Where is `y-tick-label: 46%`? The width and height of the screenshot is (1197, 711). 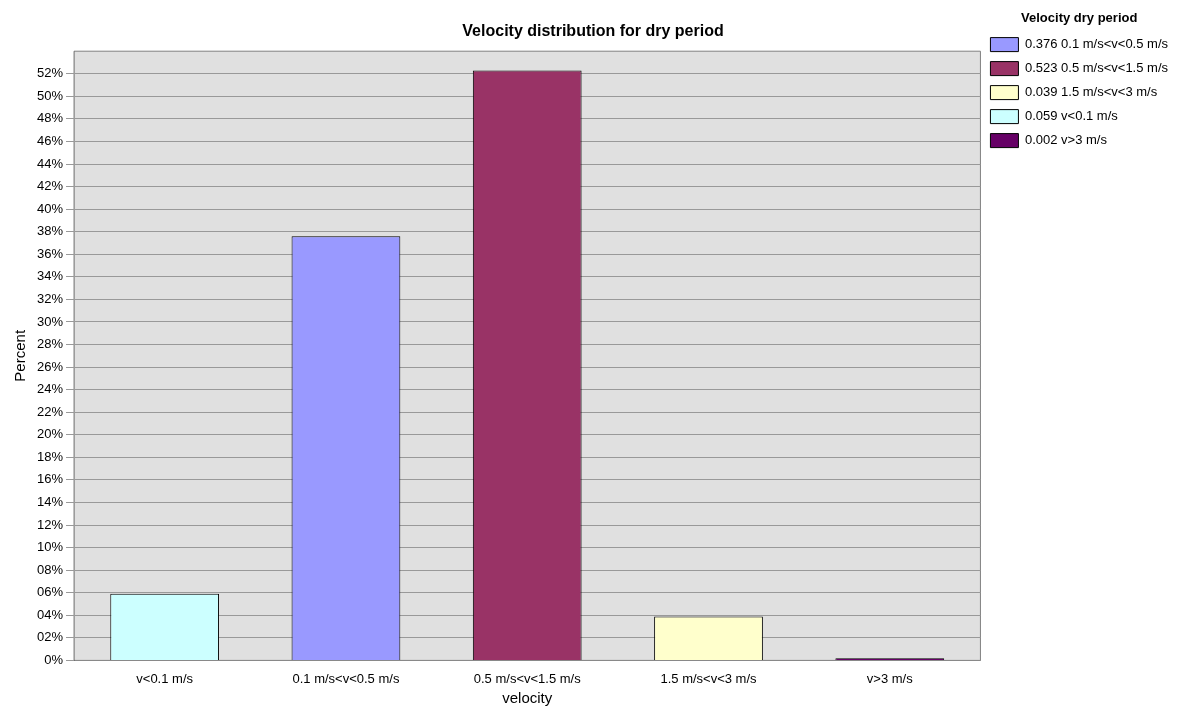
y-tick-label: 46% is located at coordinates (50, 141).